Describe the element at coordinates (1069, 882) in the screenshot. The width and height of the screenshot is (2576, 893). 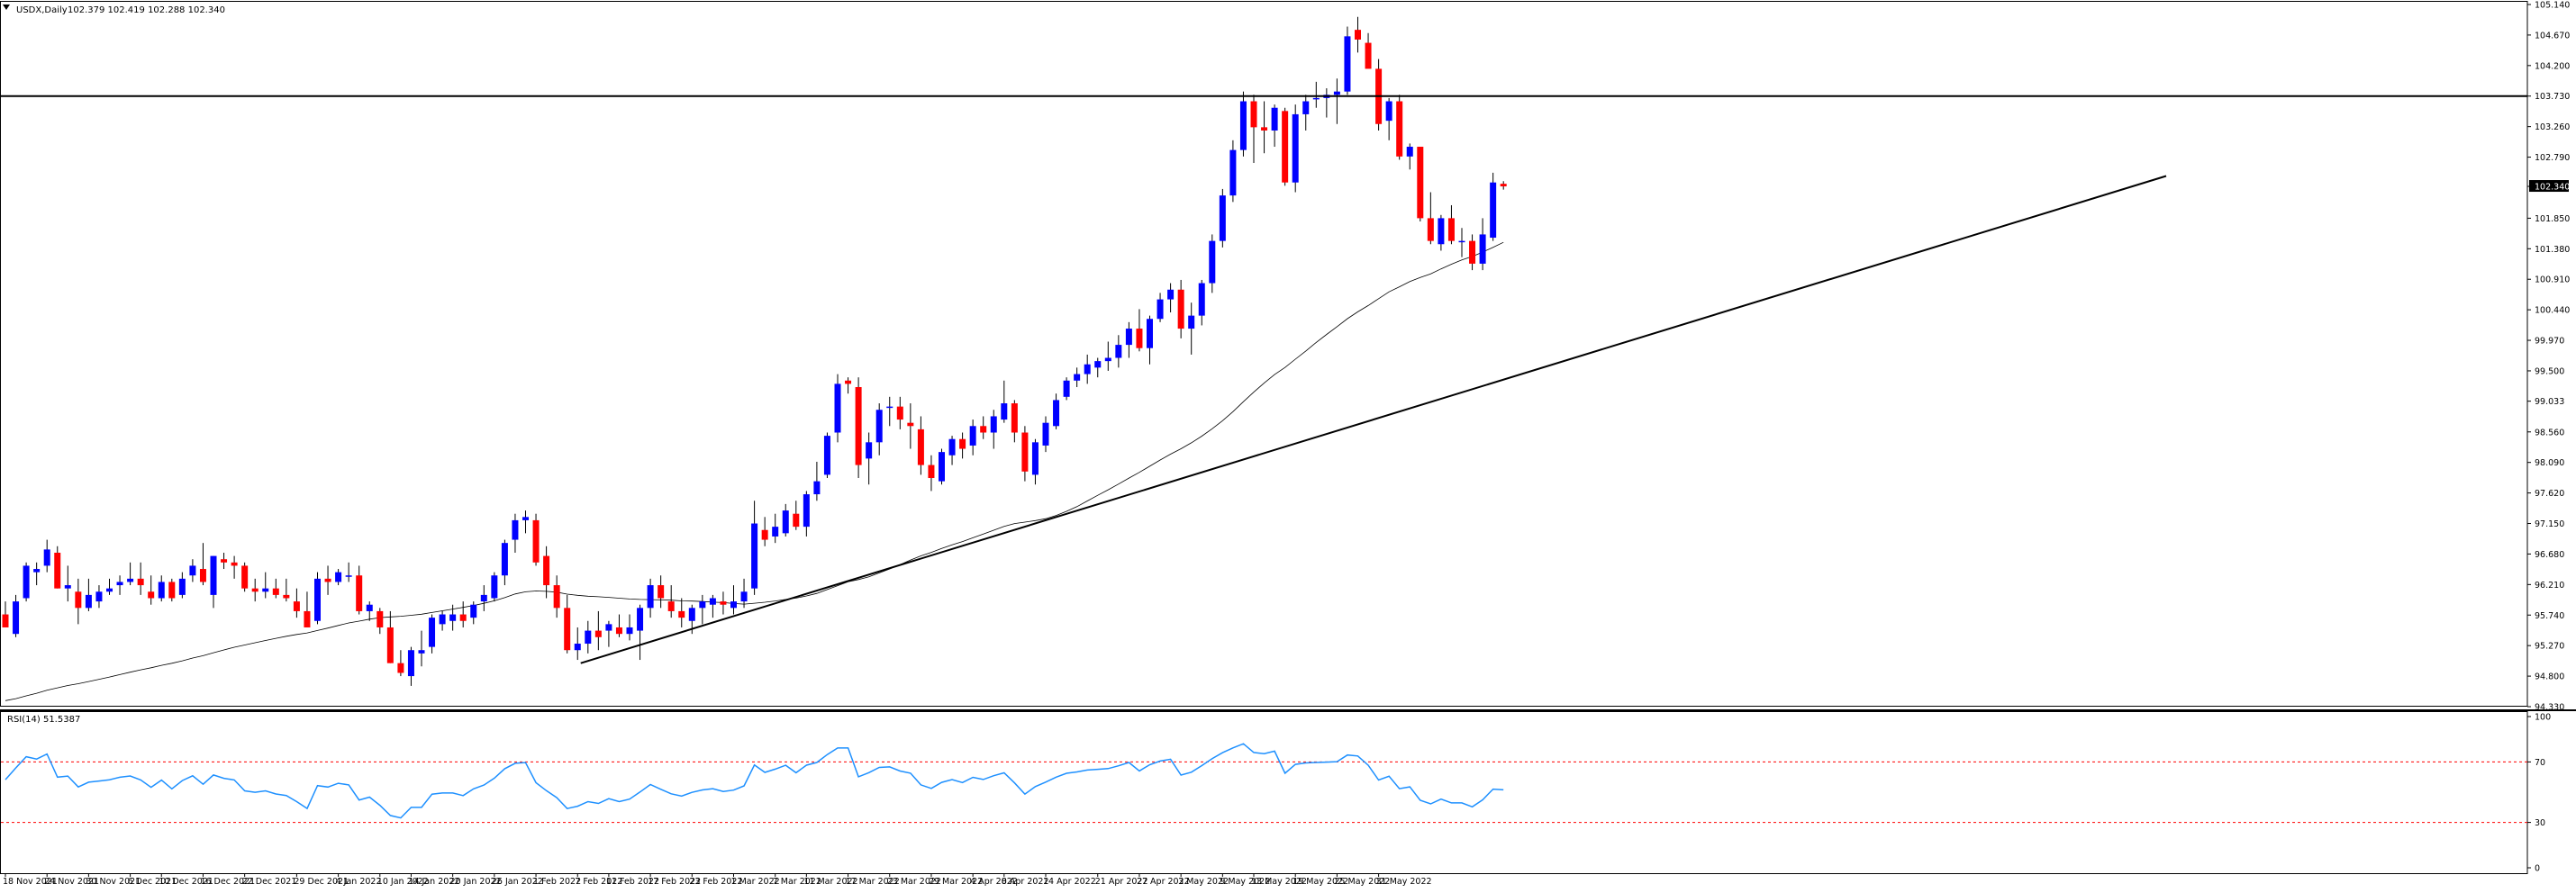
I see `date-tick-label: 14 Apr 2022` at that location.